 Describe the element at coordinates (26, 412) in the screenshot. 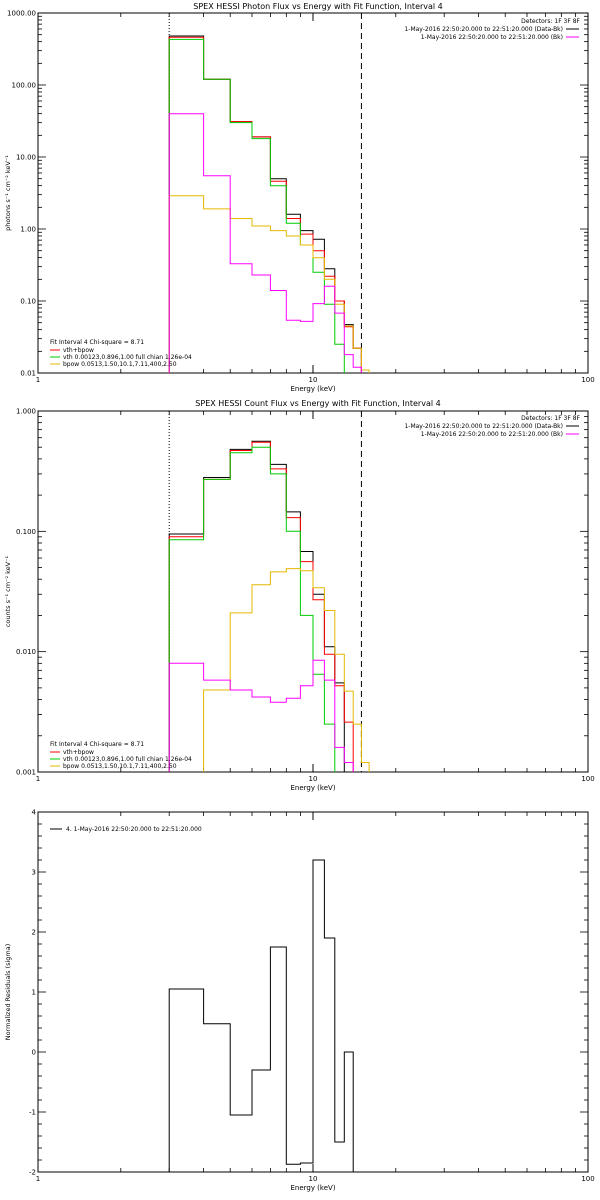

I see `y-tick-label: 1.000` at that location.